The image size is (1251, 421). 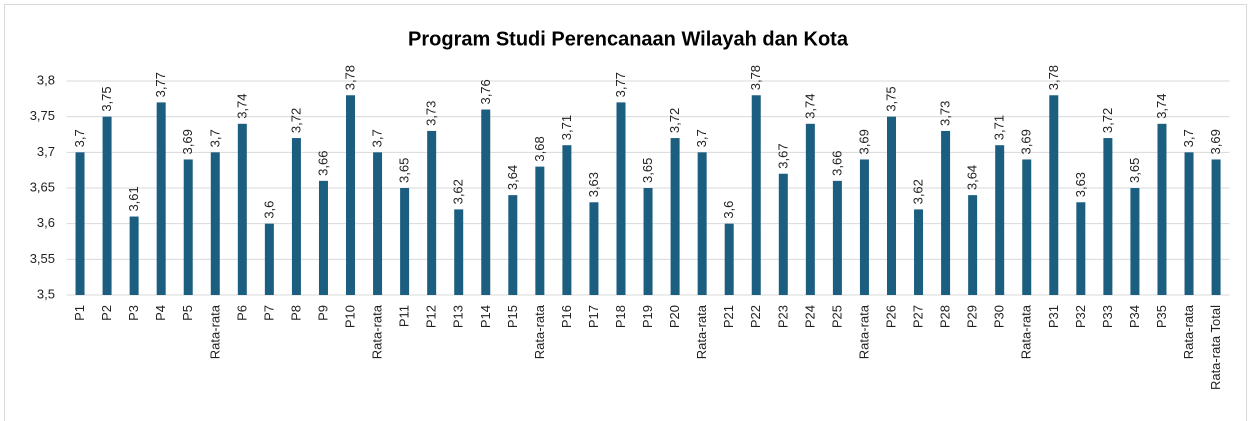 What do you see at coordinates (46, 151) in the screenshot?
I see `y-tick-label: 3,7` at bounding box center [46, 151].